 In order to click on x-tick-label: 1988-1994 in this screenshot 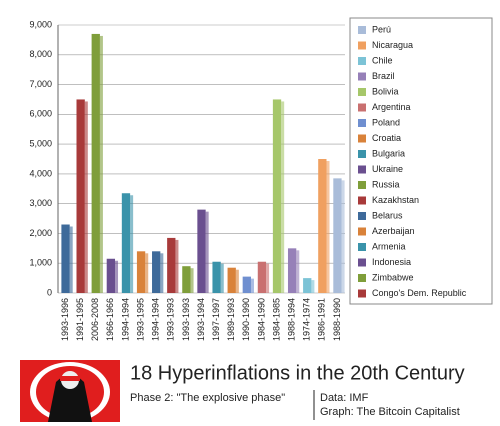, I will do `click(292, 319)`.